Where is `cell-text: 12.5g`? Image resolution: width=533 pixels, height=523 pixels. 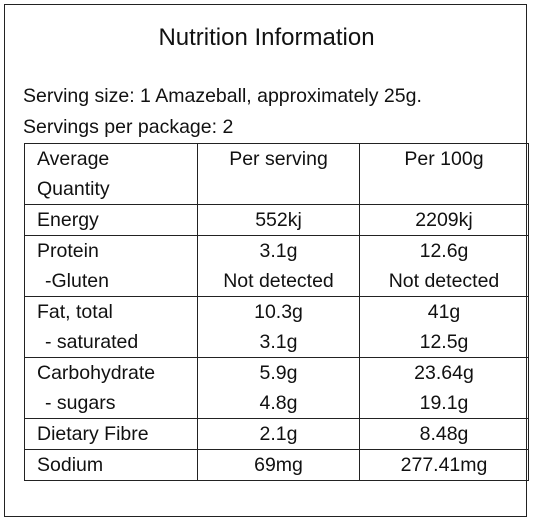 cell-text: 12.5g is located at coordinates (444, 342).